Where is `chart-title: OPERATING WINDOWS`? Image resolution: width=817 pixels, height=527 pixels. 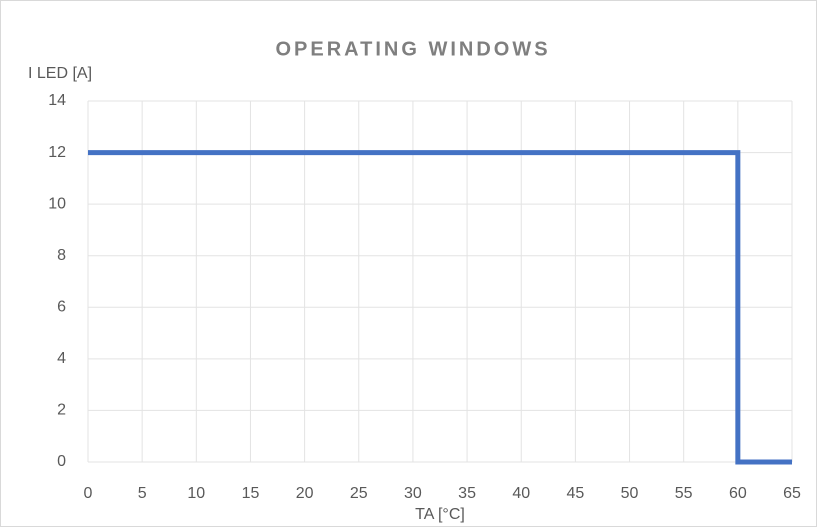 chart-title: OPERATING WINDOWS is located at coordinates (412, 49).